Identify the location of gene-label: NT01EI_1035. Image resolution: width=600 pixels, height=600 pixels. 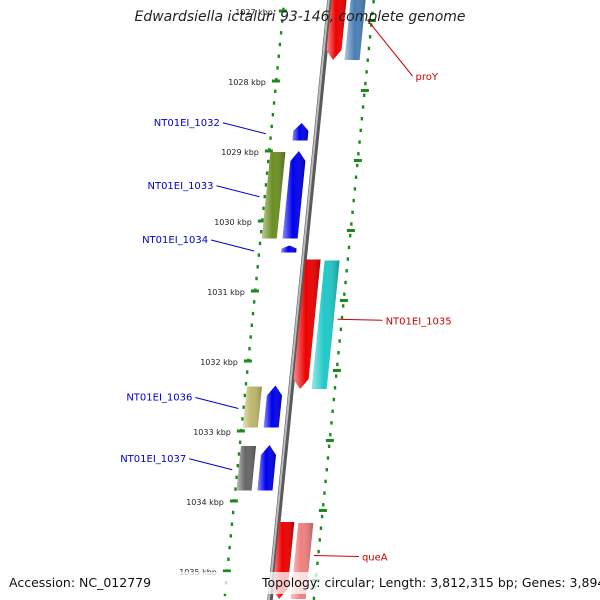
(419, 321).